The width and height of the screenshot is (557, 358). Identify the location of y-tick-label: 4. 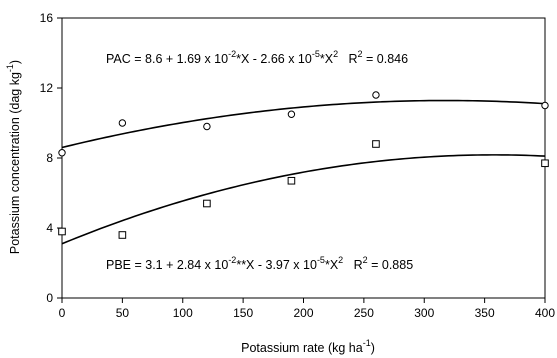
(49, 228).